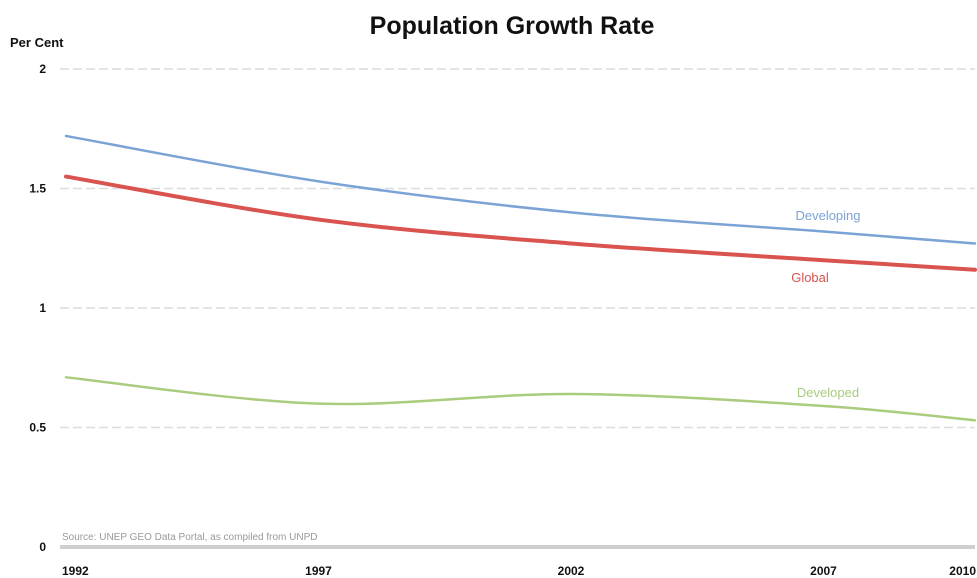 The image size is (977, 578). I want to click on y-tick-label: 0, so click(42, 547).